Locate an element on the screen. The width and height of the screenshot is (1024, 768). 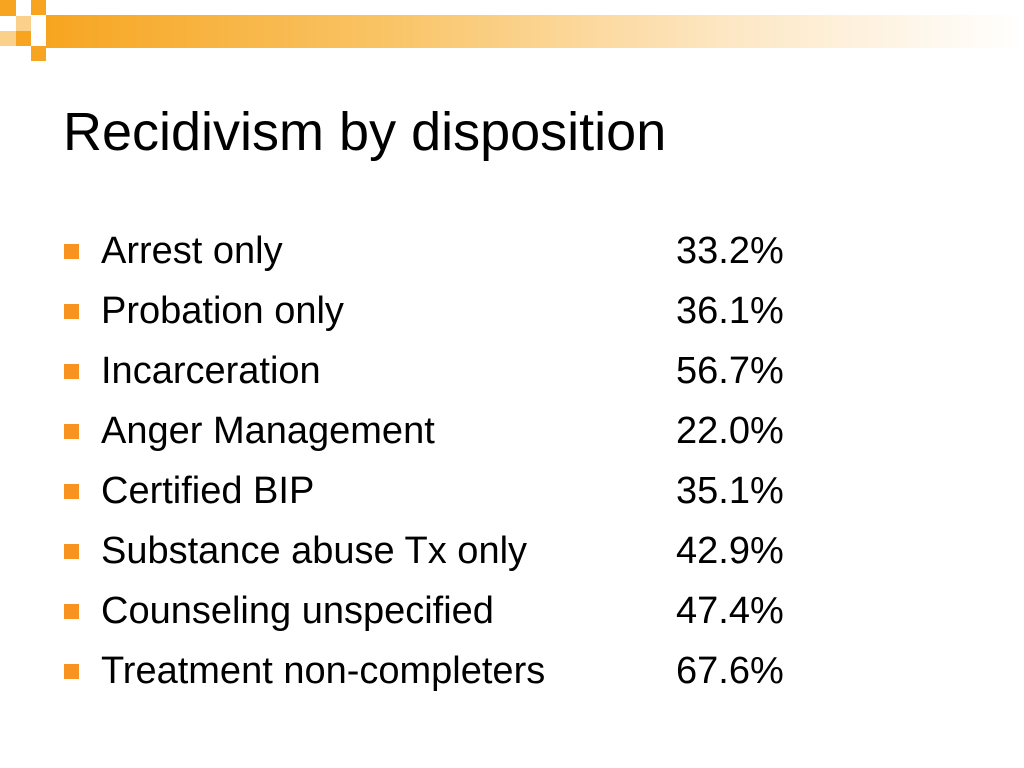
list-item: Arrest only 33.2% is located at coordinates (464, 252).